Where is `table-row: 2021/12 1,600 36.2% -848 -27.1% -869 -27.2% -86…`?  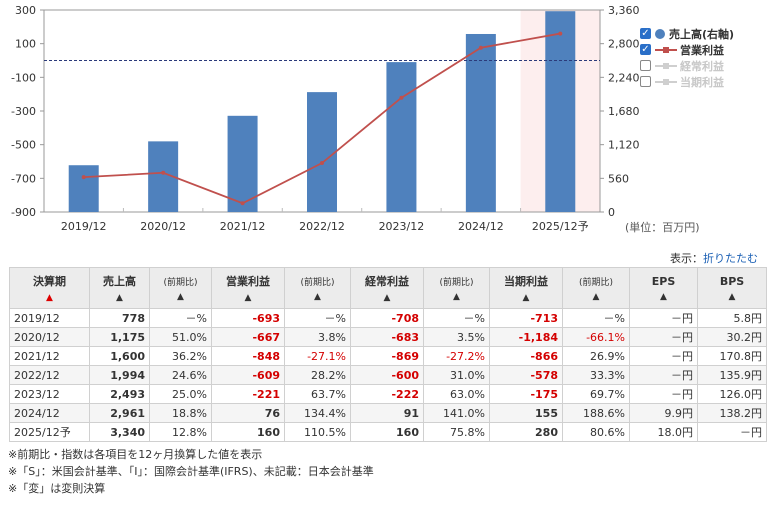 table-row: 2021/12 1,600 36.2% -848 -27.1% -869 -27.2% -86… is located at coordinates (388, 356).